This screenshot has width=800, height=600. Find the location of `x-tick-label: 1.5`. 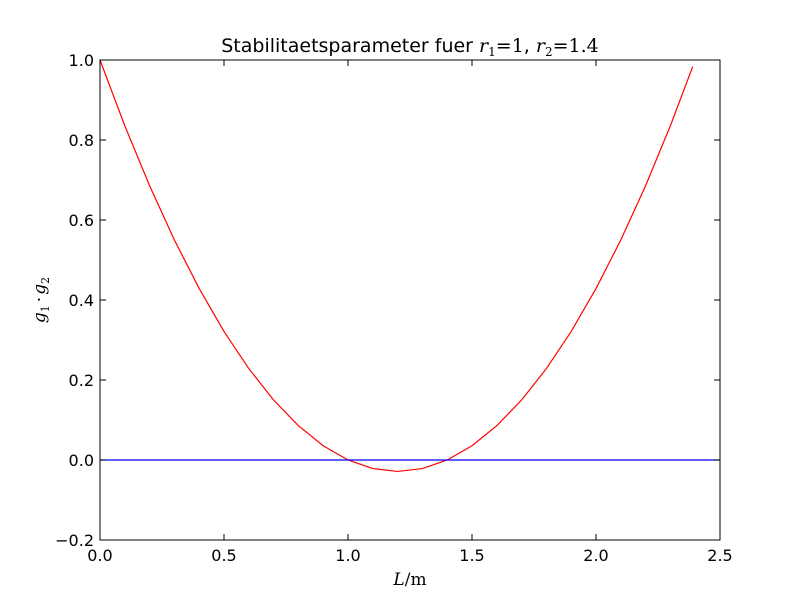

x-tick-label: 1.5 is located at coordinates (471, 555).